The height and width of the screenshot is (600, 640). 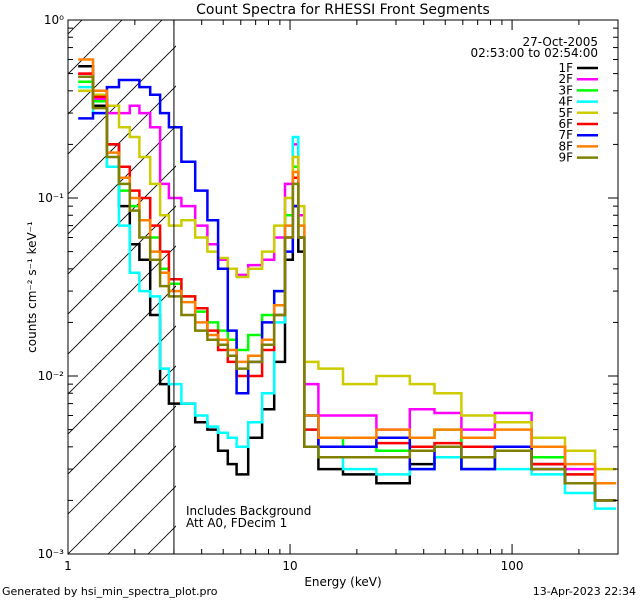 What do you see at coordinates (32, 287) in the screenshot?
I see `y-axis-label: counts cm⁻² s⁻¹ keV⁻¹` at bounding box center [32, 287].